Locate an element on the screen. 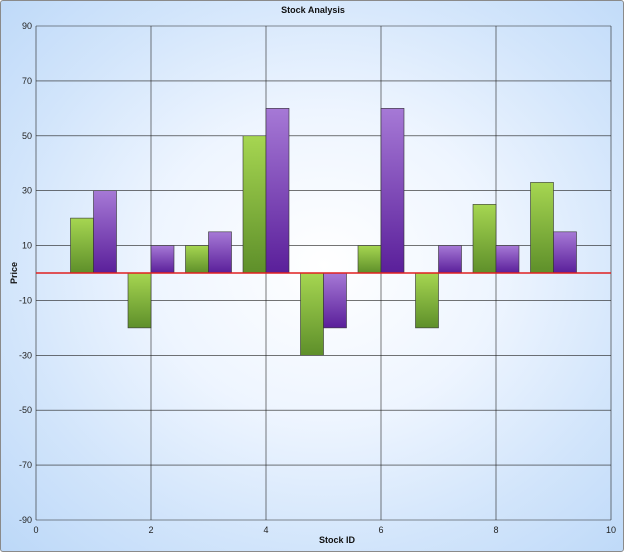 Image resolution: width=624 pixels, height=552 pixels. y-tick-label: 50 is located at coordinates (27, 136).